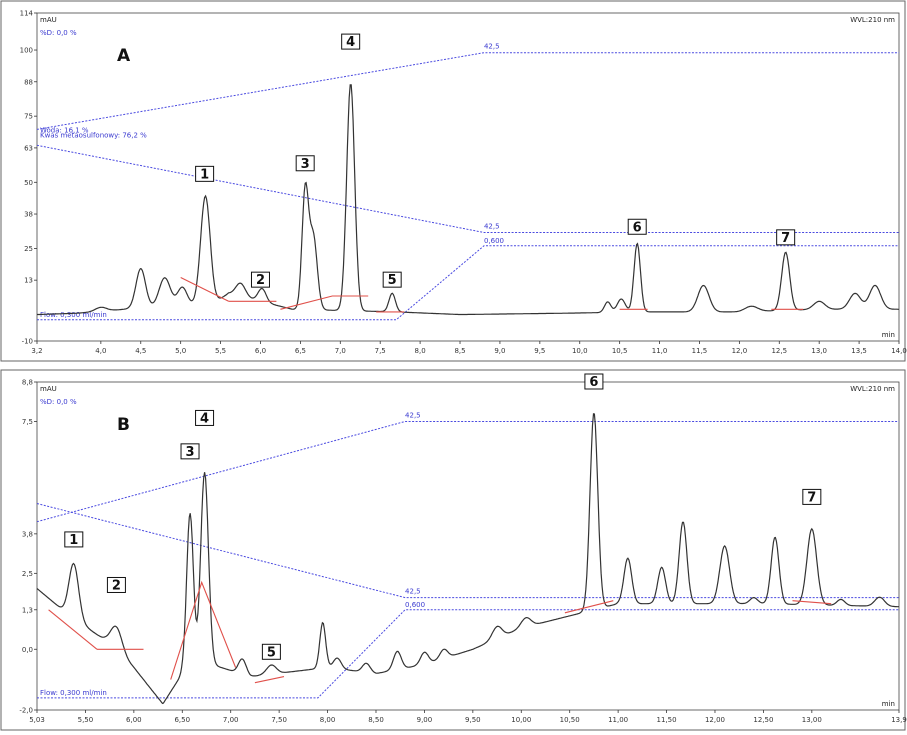 The image size is (907, 735). What do you see at coordinates (859, 351) in the screenshot?
I see `panel-a-x-tick-label: 13,5` at bounding box center [859, 351].